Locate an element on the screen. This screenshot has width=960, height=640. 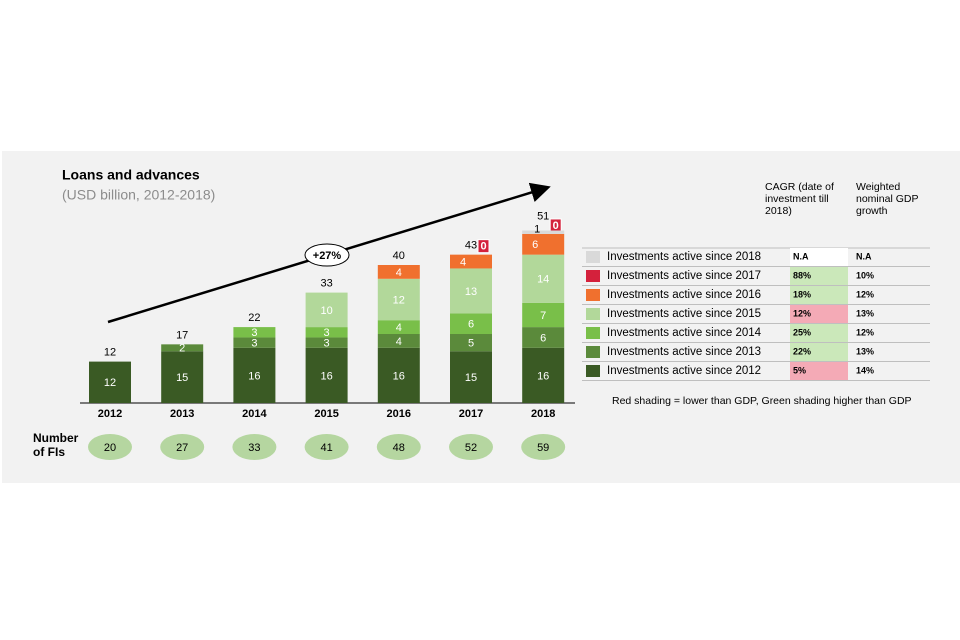
cagr-value: N.A is located at coordinates (801, 256).